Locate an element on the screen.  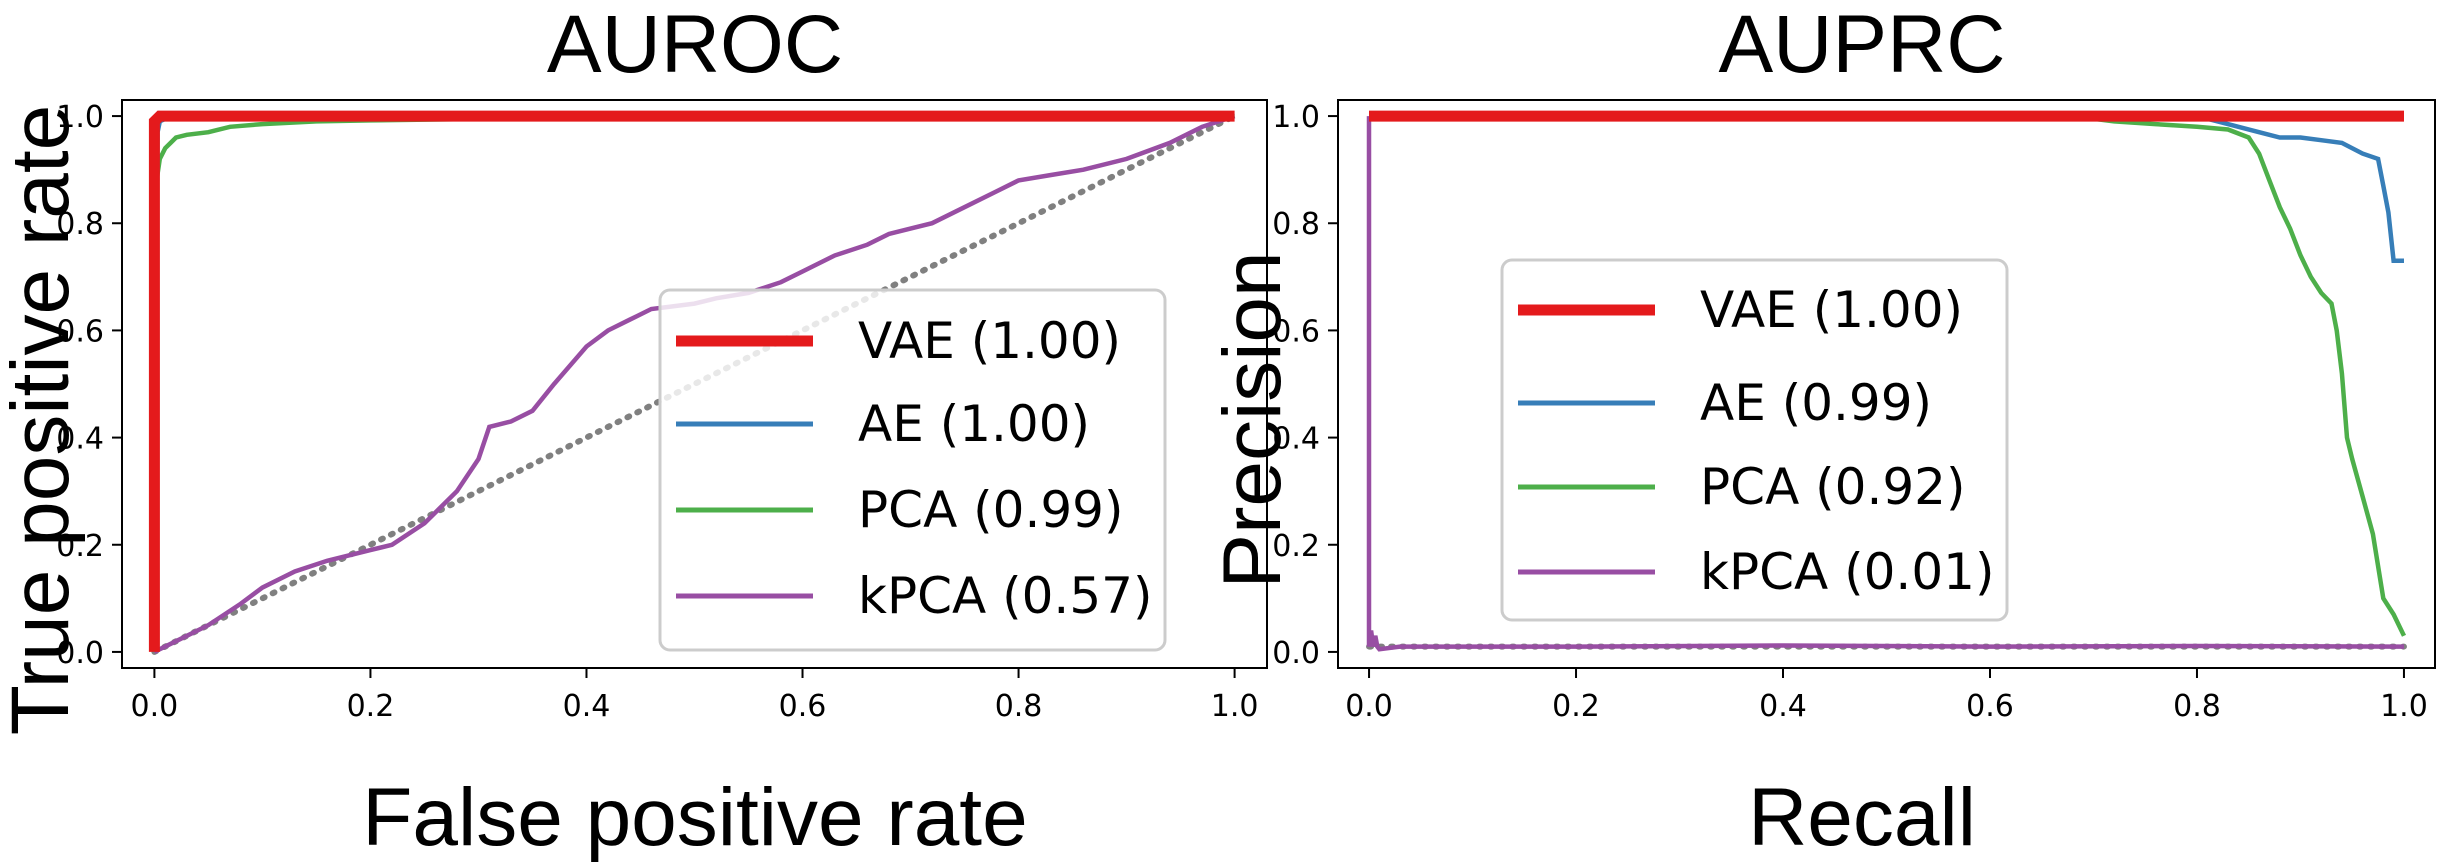
x-axis-label: Recall is located at coordinates (1862, 817).